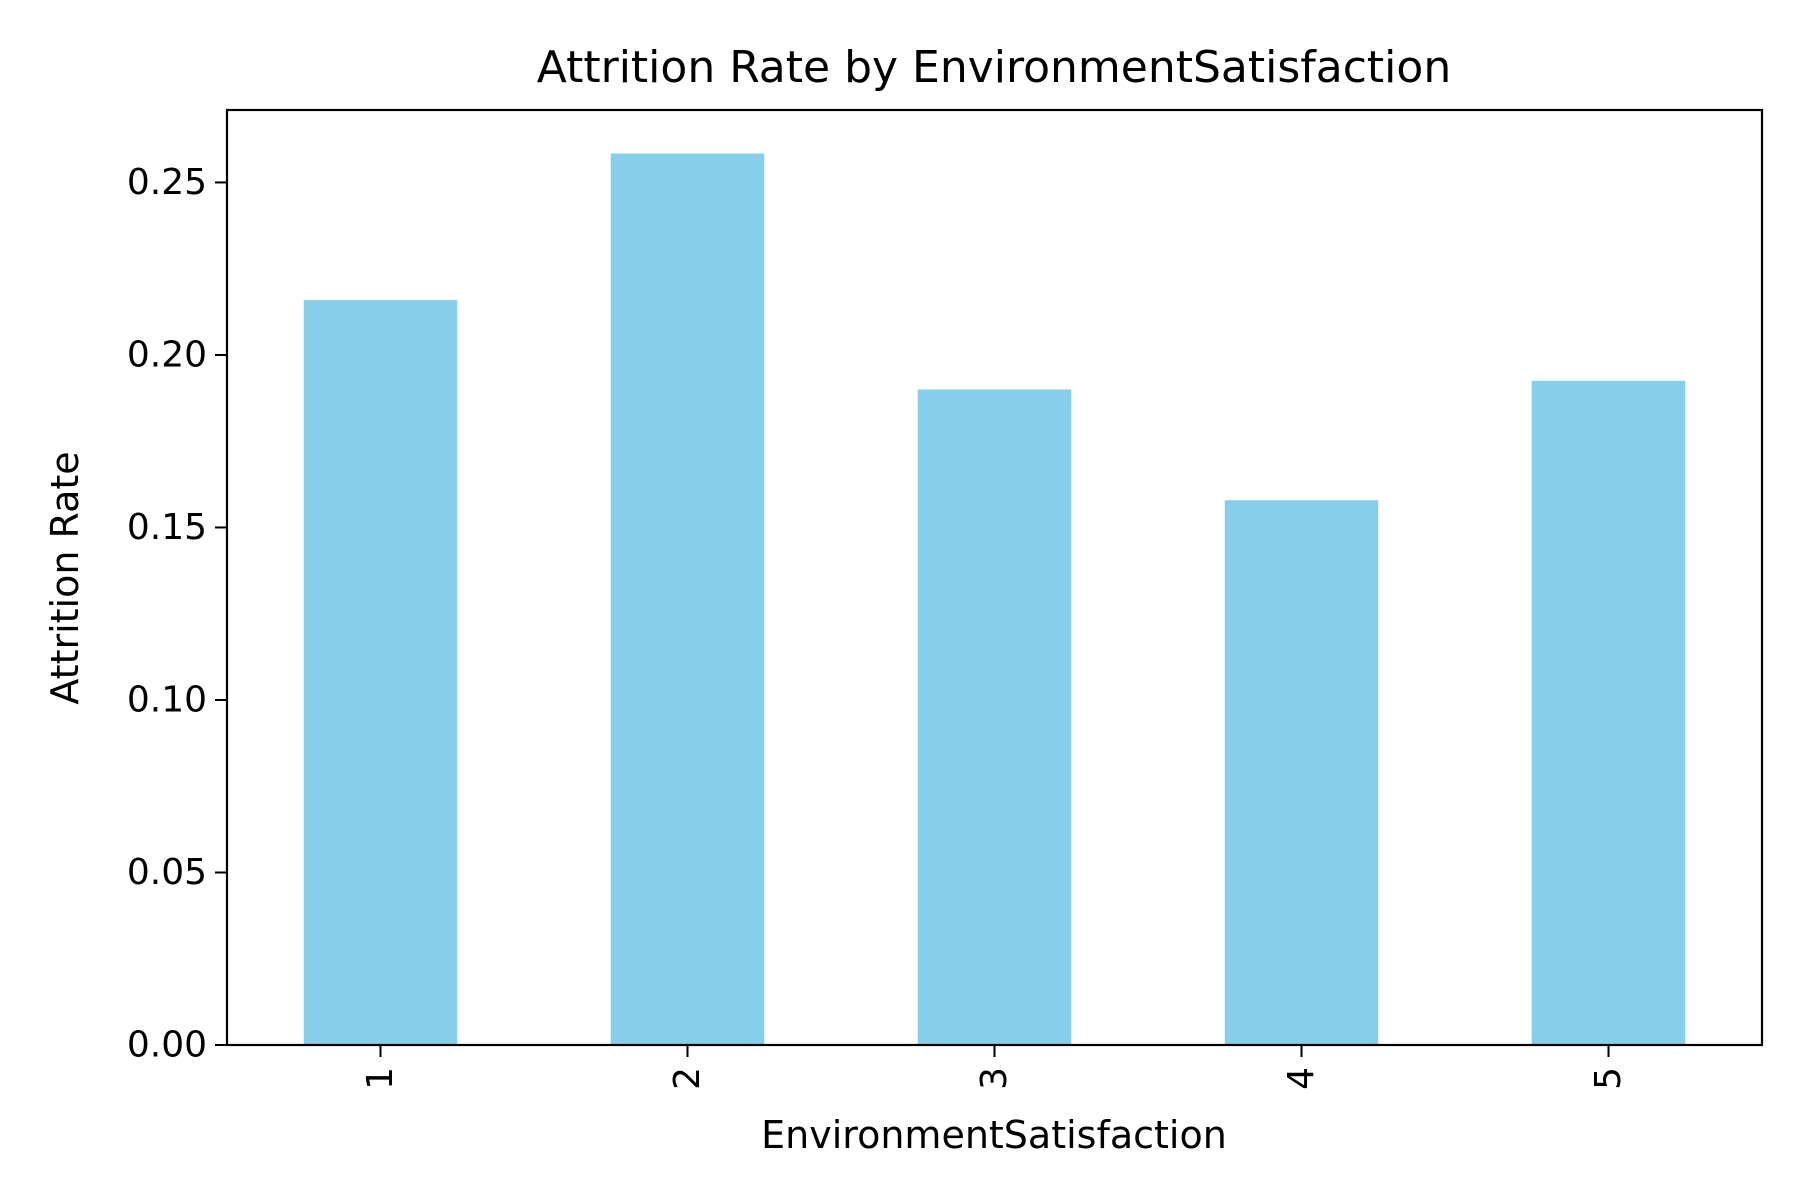 This screenshot has width=1800, height=1204. What do you see at coordinates (167, 182) in the screenshot?
I see `y-tick-label-0.25: 0.25` at bounding box center [167, 182].